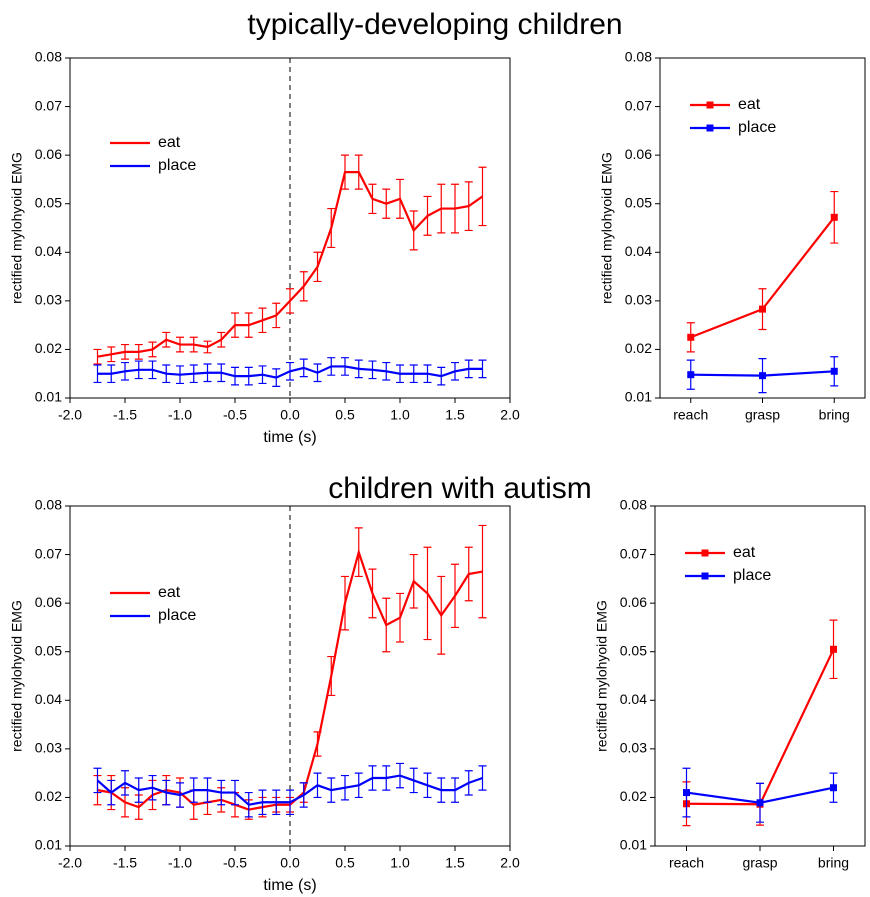 The image size is (870, 897). Describe the element at coordinates (434, 24) in the screenshot. I see `chart-title: typically-developing children` at that location.